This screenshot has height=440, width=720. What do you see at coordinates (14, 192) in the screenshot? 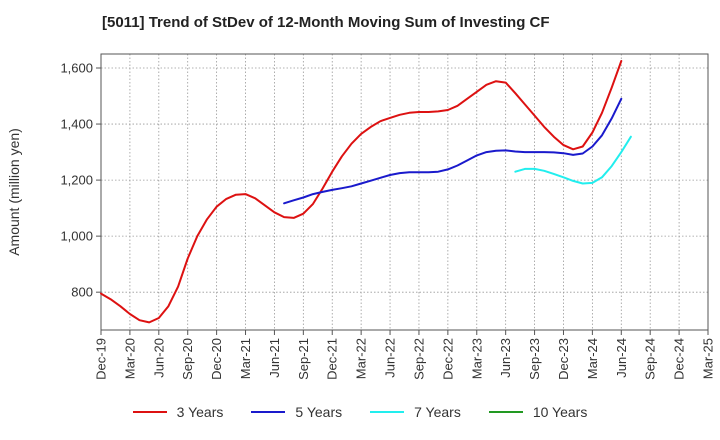
I see `y-axis-label: Amount (million yen)` at bounding box center [14, 192].